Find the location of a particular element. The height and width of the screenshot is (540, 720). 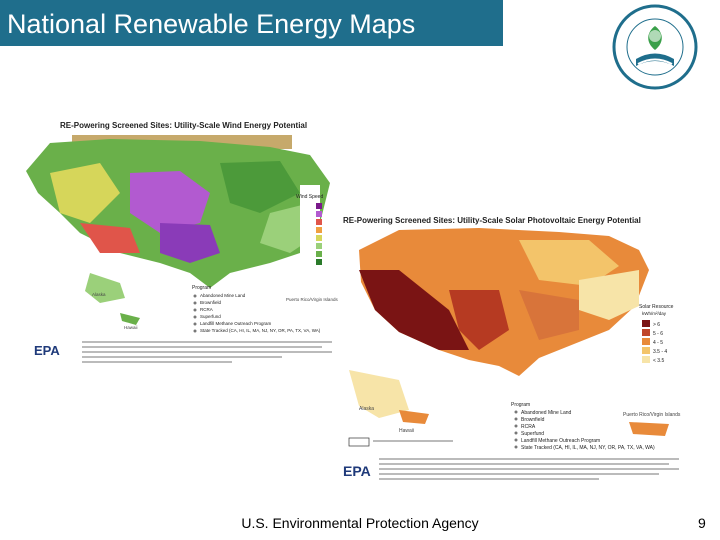

solar-program-item: Superfund is located at coordinates (532, 434).